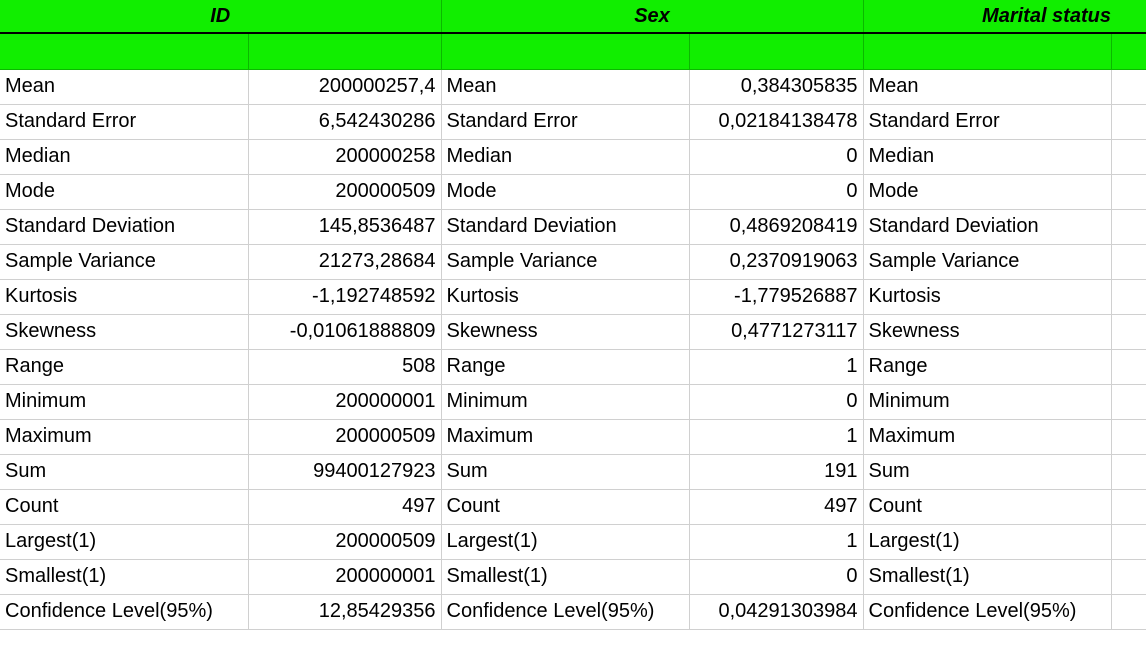 Image resolution: width=1146 pixels, height=646 pixels. What do you see at coordinates (345, 332) in the screenshot?
I see `statistic-value-cell: -0,01061888809` at bounding box center [345, 332].